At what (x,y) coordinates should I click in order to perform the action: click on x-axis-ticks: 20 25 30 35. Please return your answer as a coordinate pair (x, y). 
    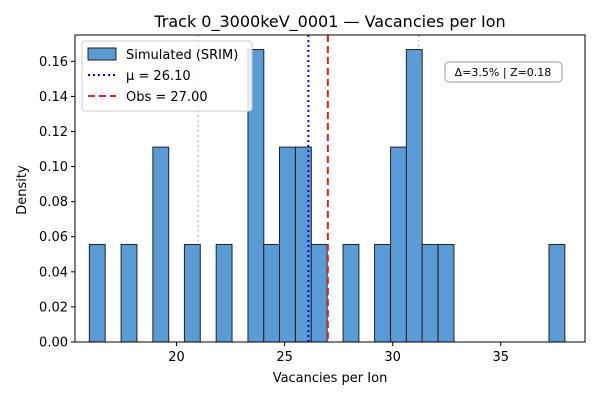
    Looking at the image, I should click on (338, 353).